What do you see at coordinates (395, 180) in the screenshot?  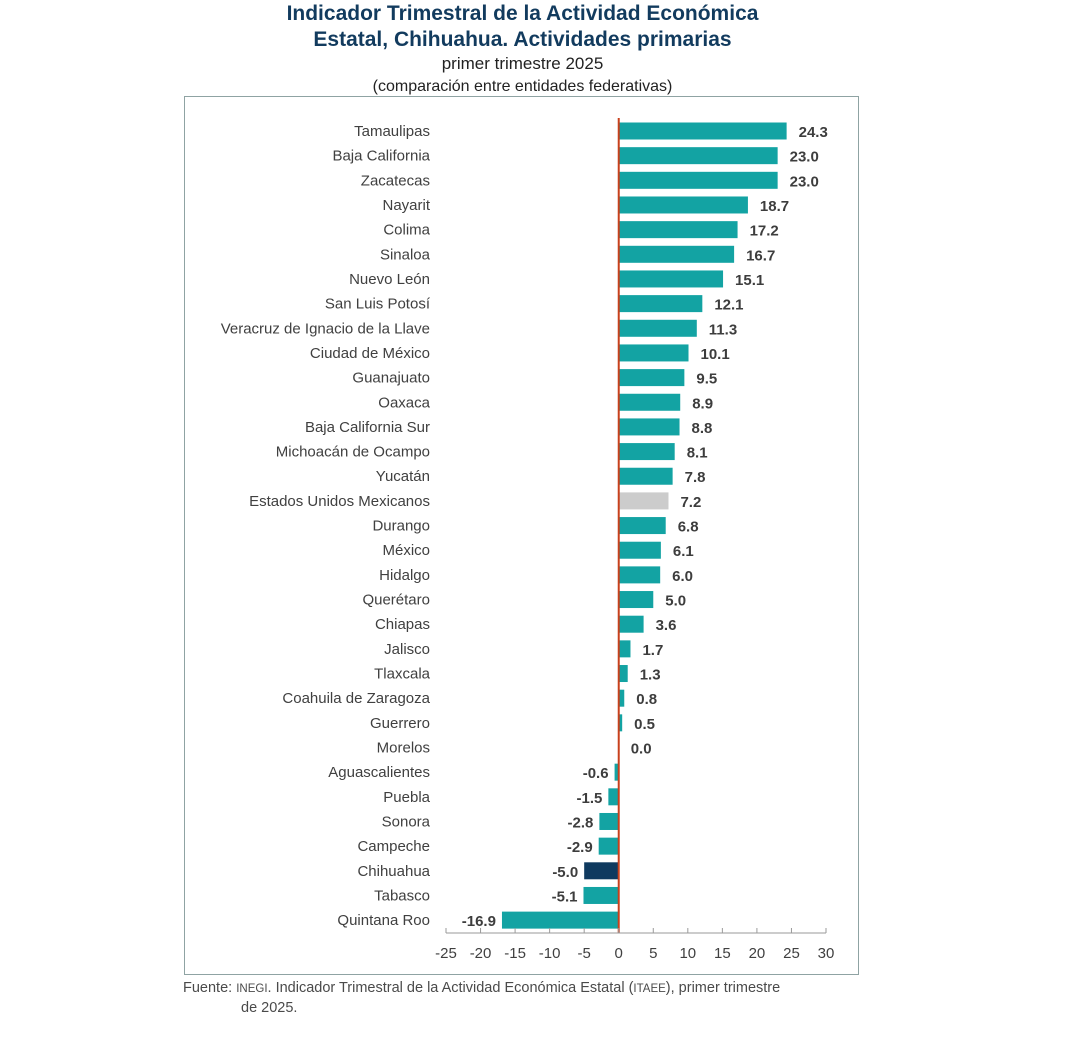 I see `category-label-zacatecas: Zacatecas` at bounding box center [395, 180].